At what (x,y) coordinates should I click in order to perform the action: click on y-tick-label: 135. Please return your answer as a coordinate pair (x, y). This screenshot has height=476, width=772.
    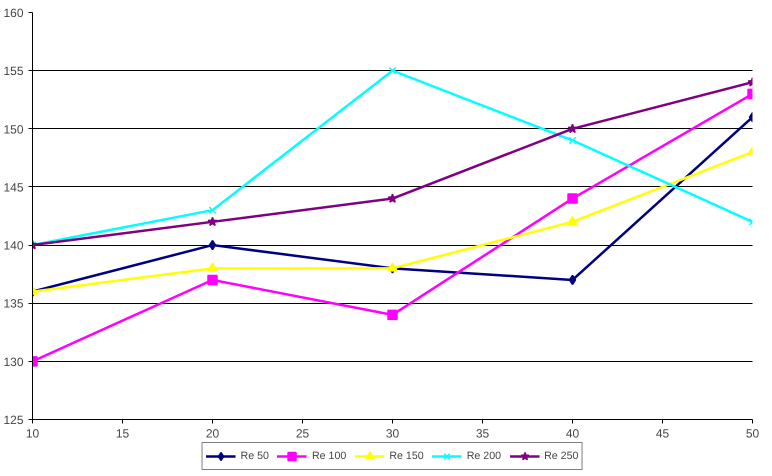
    Looking at the image, I should click on (13, 303).